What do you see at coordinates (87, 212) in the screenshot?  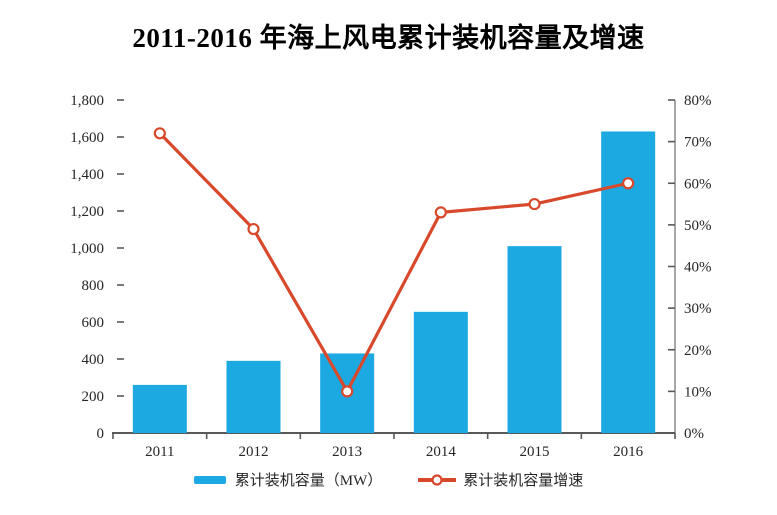 I see `left-axis-tick-label: 1,200` at bounding box center [87, 212].